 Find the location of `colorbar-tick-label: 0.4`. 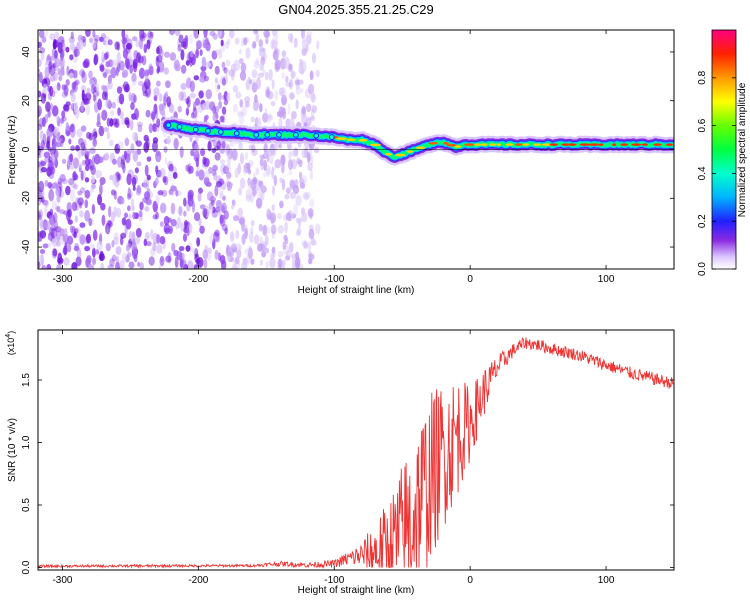

colorbar-tick-label: 0.4 is located at coordinates (702, 173).